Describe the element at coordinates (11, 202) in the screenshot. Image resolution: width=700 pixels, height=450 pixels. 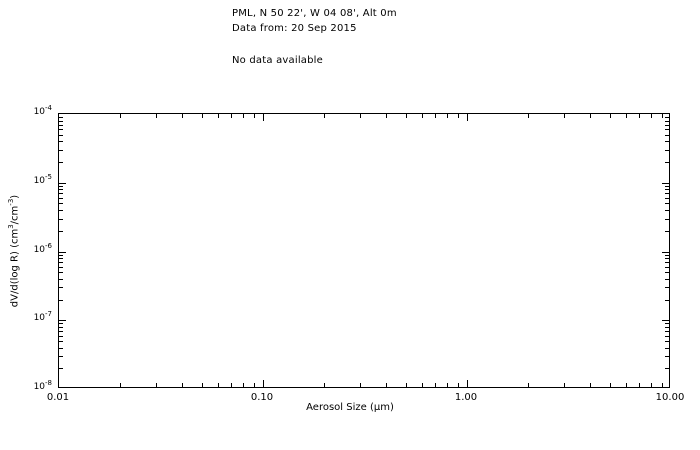
I see `y-axis-title-sup-2: -3` at that location.